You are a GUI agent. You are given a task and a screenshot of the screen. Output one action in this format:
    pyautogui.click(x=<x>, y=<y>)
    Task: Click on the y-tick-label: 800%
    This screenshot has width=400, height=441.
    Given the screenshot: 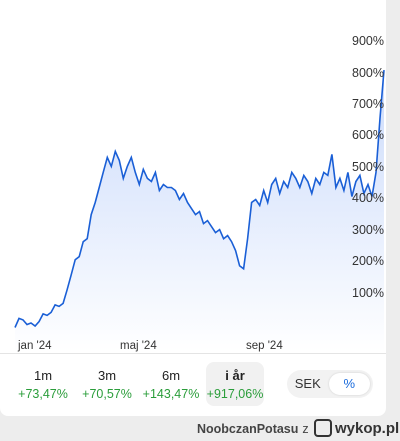 What is the action you would take?
    pyautogui.click(x=368, y=73)
    